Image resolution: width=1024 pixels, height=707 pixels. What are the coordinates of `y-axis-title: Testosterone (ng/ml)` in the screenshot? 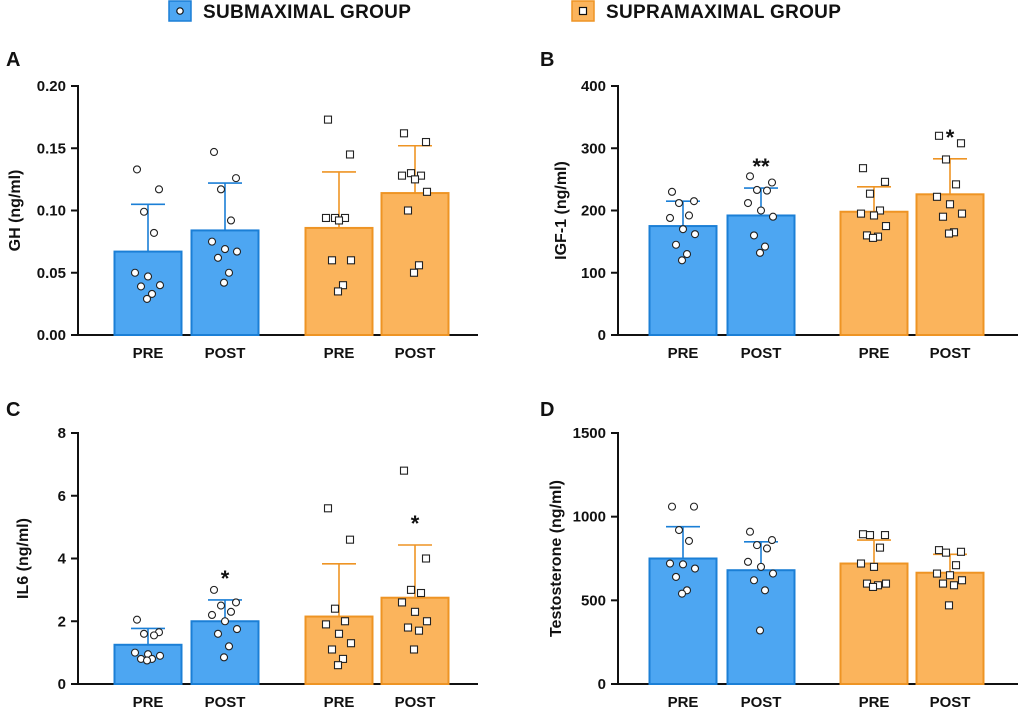 It's located at (556, 558).